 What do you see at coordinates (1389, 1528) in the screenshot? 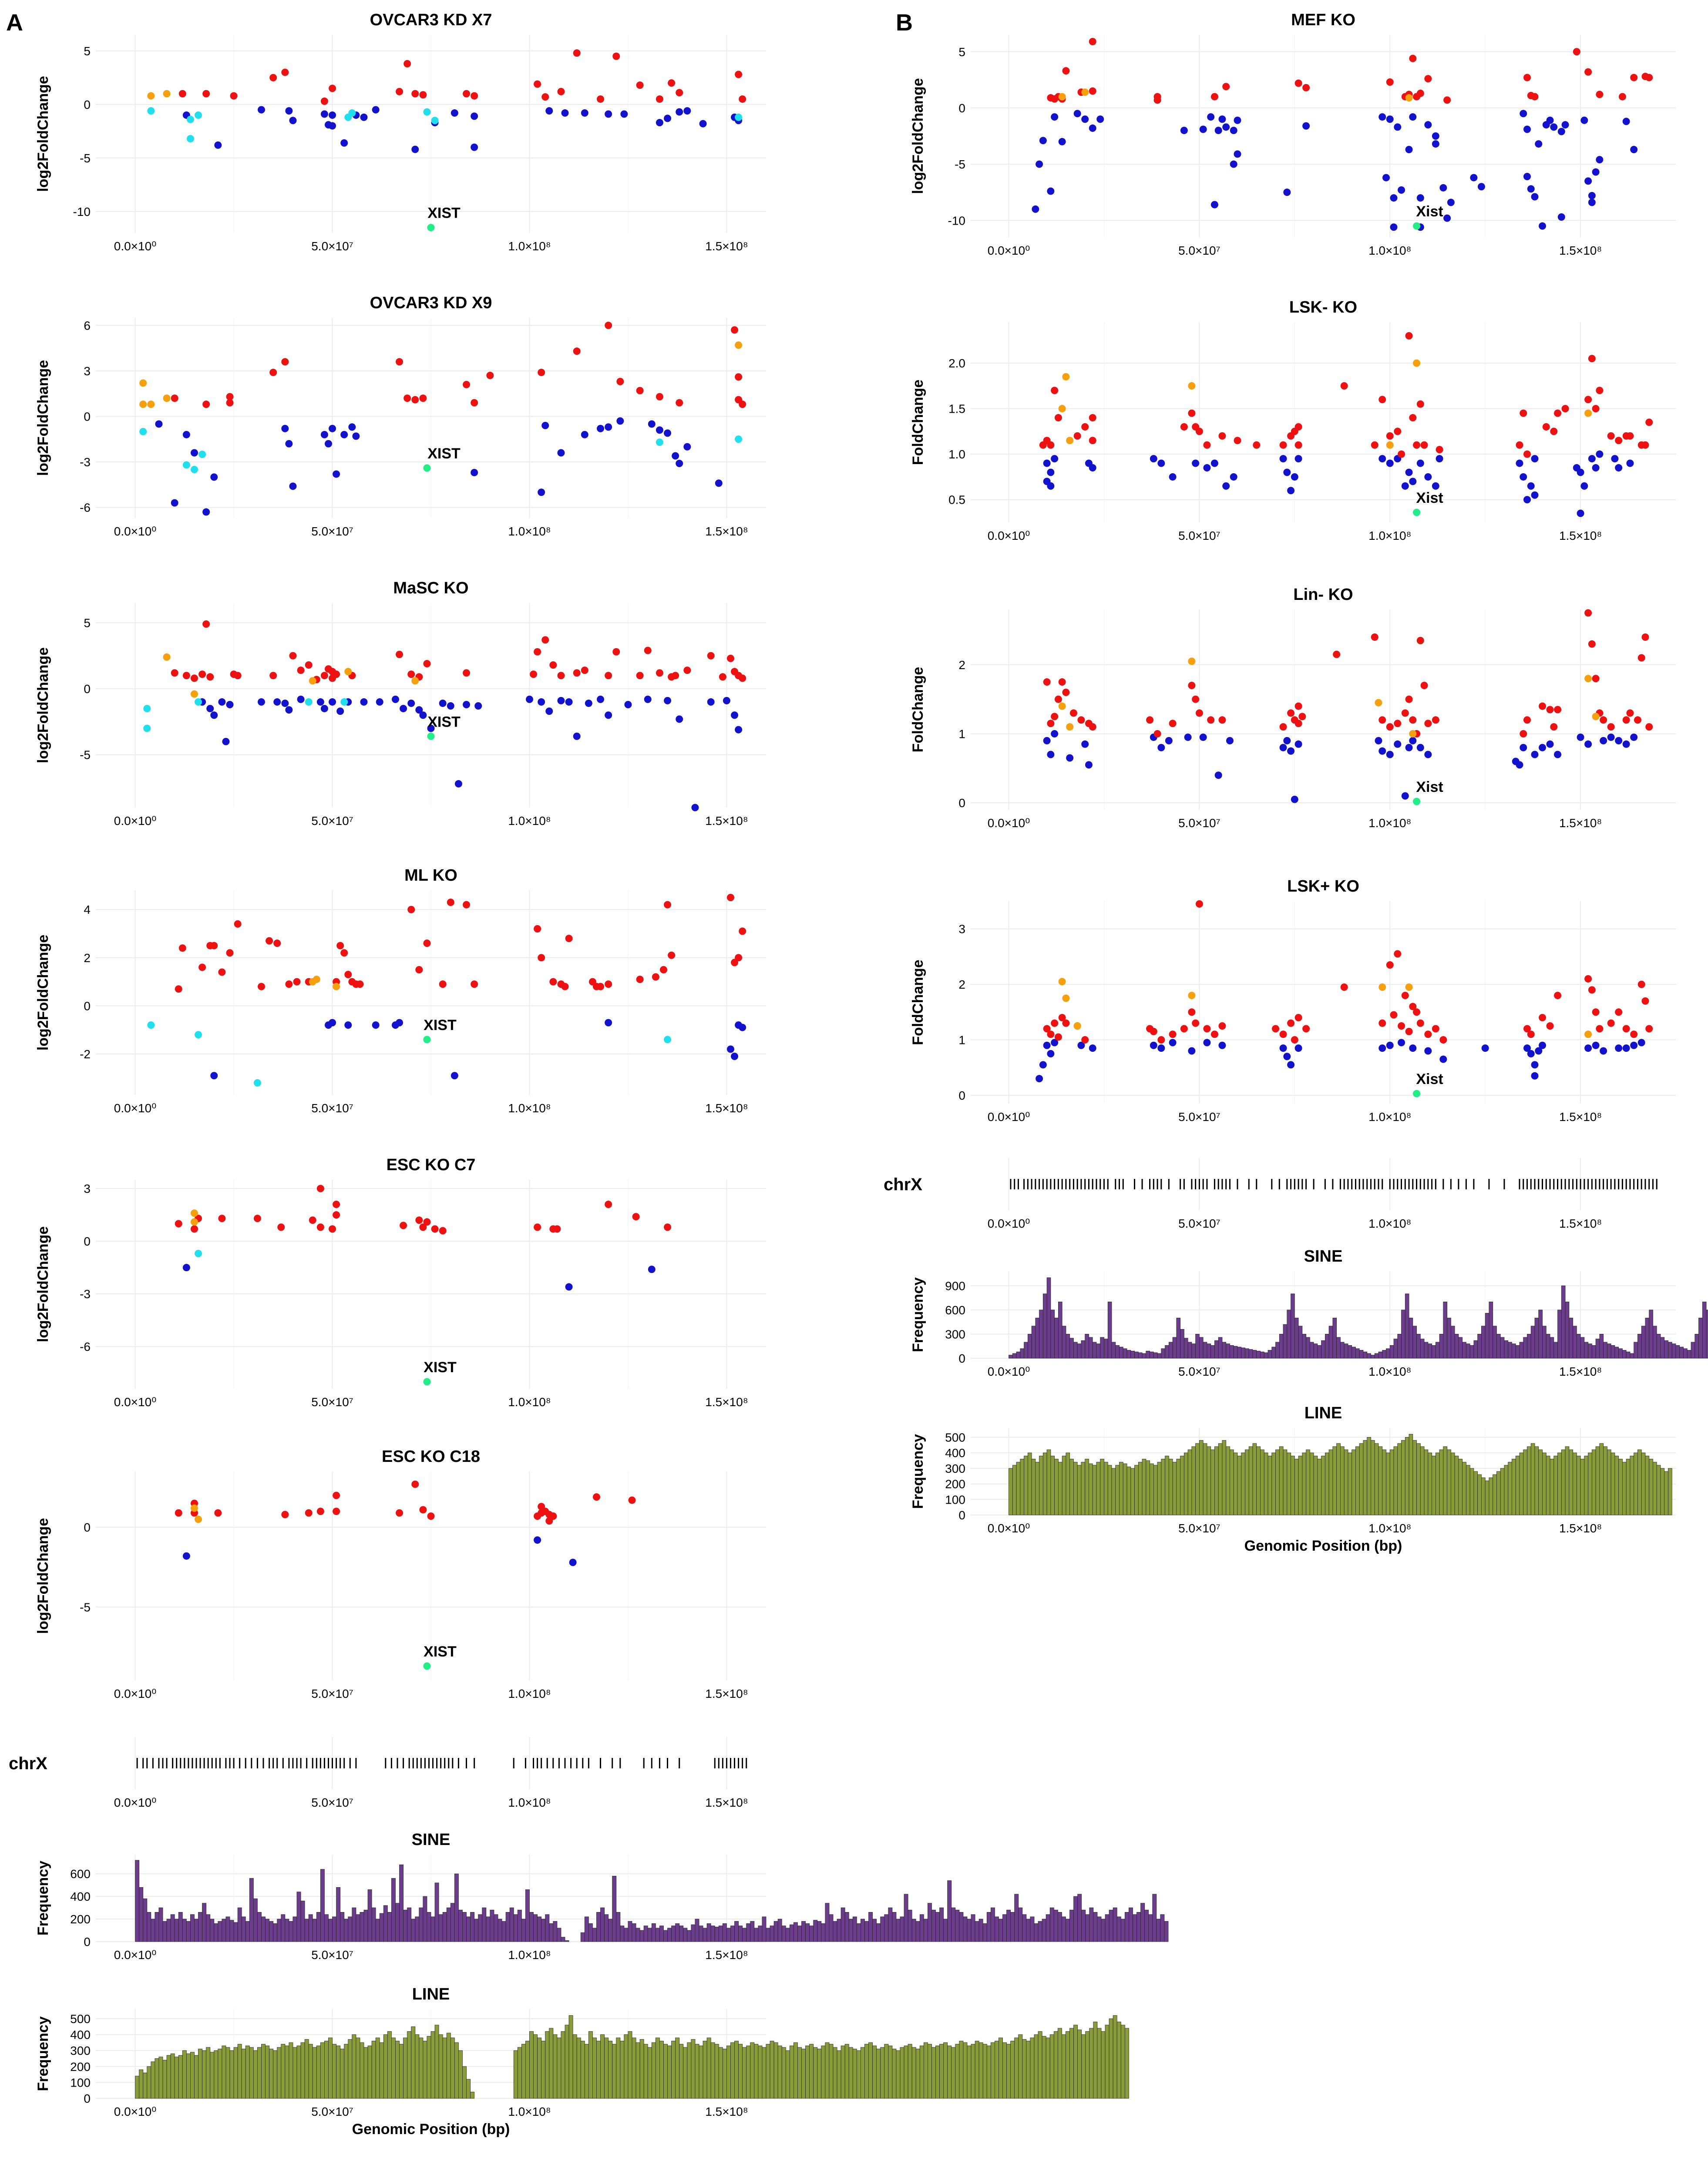
I see `x-tick-label: 1.0×10⁸` at bounding box center [1389, 1528].